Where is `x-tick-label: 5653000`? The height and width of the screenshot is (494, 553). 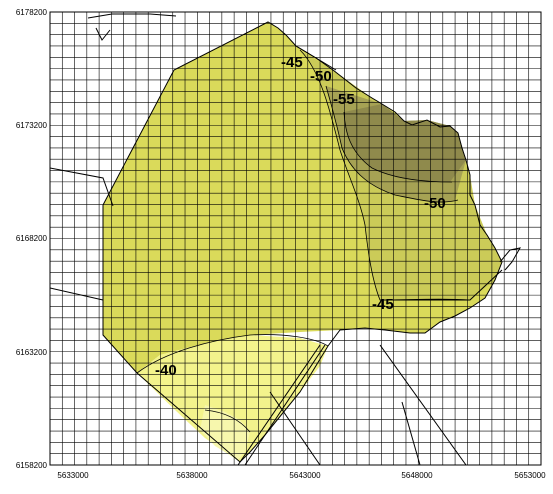 x-tick-label: 5653000 is located at coordinates (530, 475).